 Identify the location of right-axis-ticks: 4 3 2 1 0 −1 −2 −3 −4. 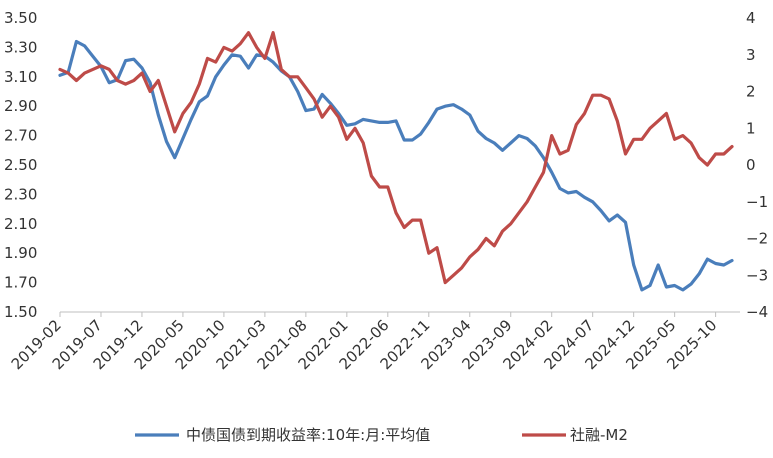
(757, 165).